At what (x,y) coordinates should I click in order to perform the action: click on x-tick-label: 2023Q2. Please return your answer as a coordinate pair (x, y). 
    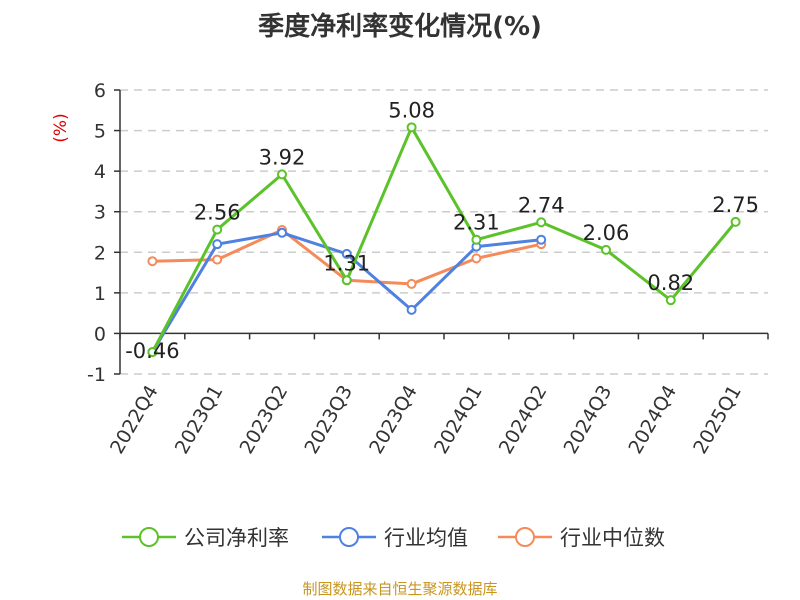
    Looking at the image, I should click on (264, 420).